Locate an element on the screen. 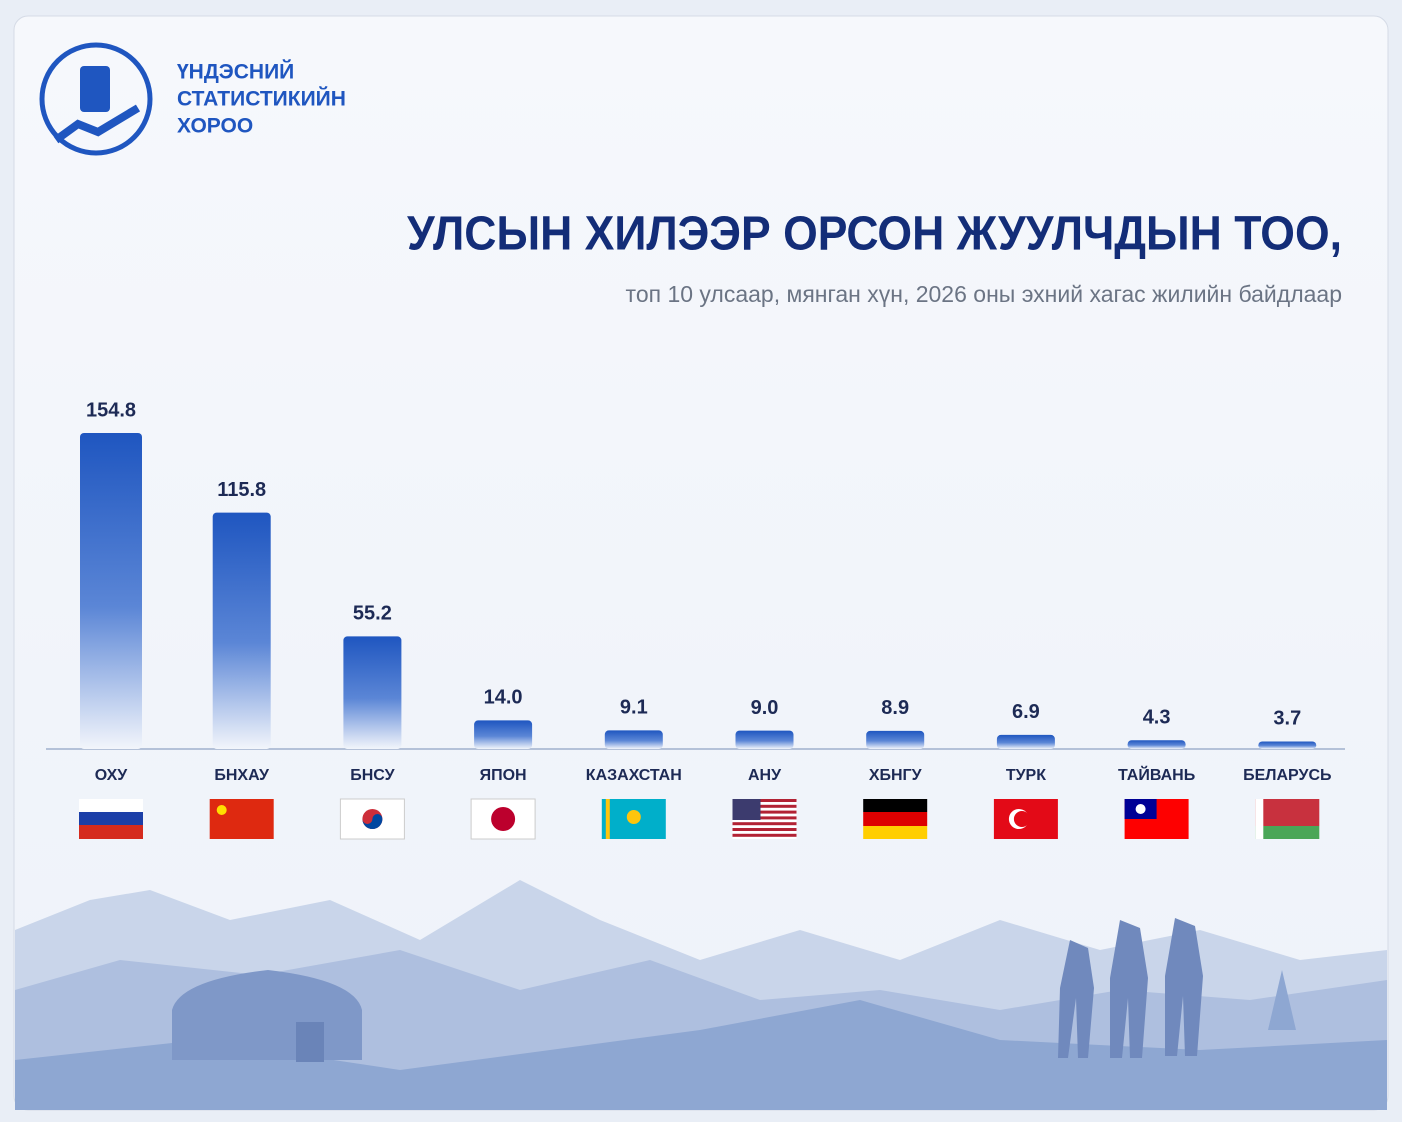 This screenshot has width=1402, height=1122. value-label: 55.2 is located at coordinates (372, 614).